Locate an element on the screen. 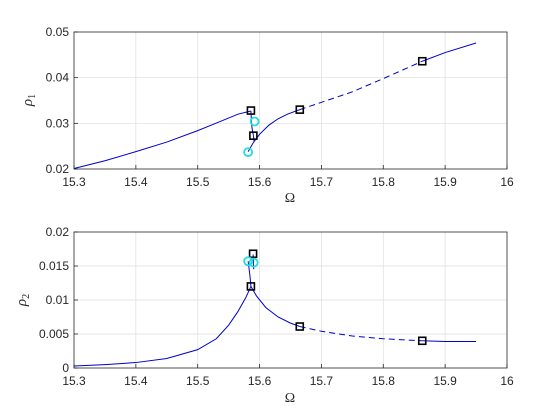  top-plot-markers is located at coordinates (335, 107).